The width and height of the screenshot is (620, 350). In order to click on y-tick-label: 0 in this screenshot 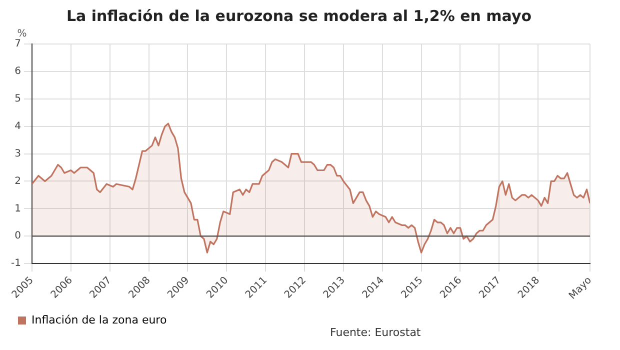, I will do `click(17, 236)`.